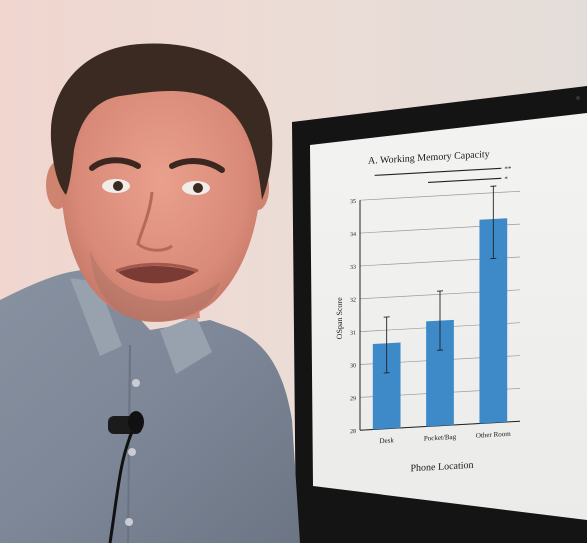  I want to click on significance-label: *, so click(506, 179).